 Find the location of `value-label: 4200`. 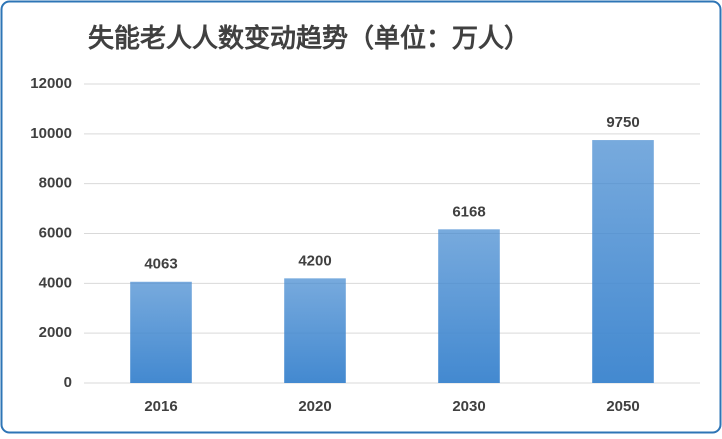

value-label: 4200 is located at coordinates (314, 260).